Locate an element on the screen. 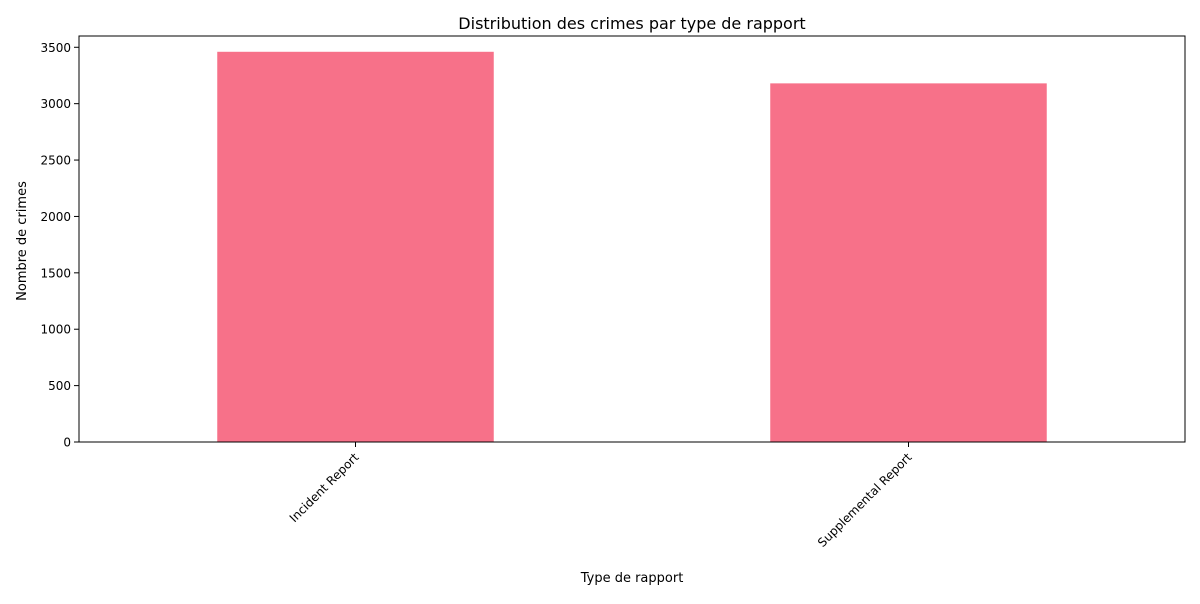 The width and height of the screenshot is (1200, 604). bar-supplemental-report is located at coordinates (908, 262).